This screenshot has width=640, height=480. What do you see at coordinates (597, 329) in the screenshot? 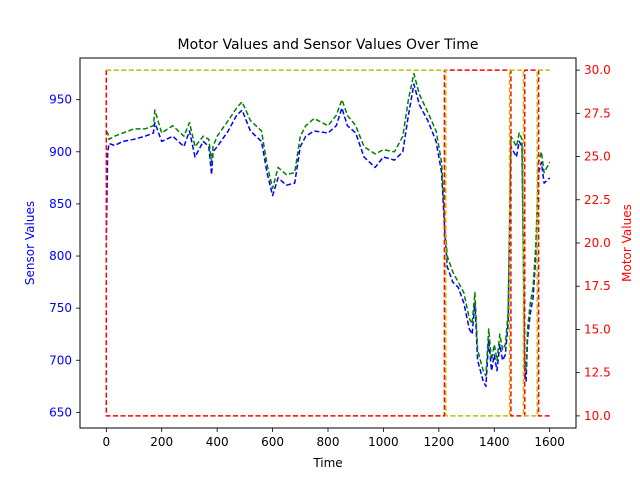
I see `y-right-tick-label: 15.0` at bounding box center [597, 329].